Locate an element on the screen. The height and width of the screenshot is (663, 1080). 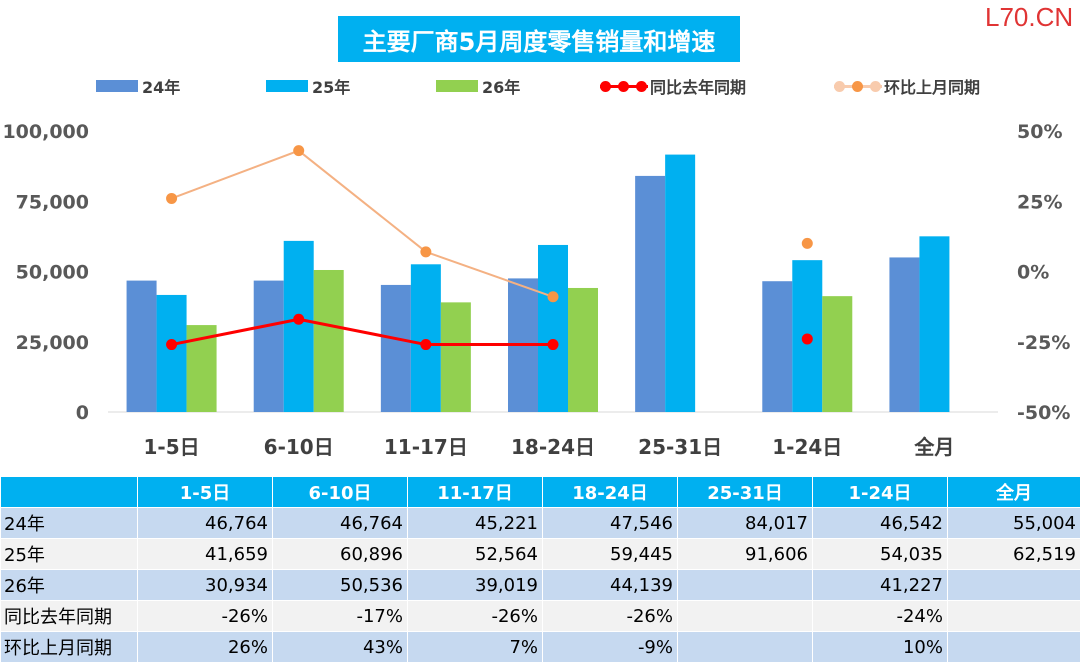
legend-item-26: 26年 is located at coordinates (478, 86).